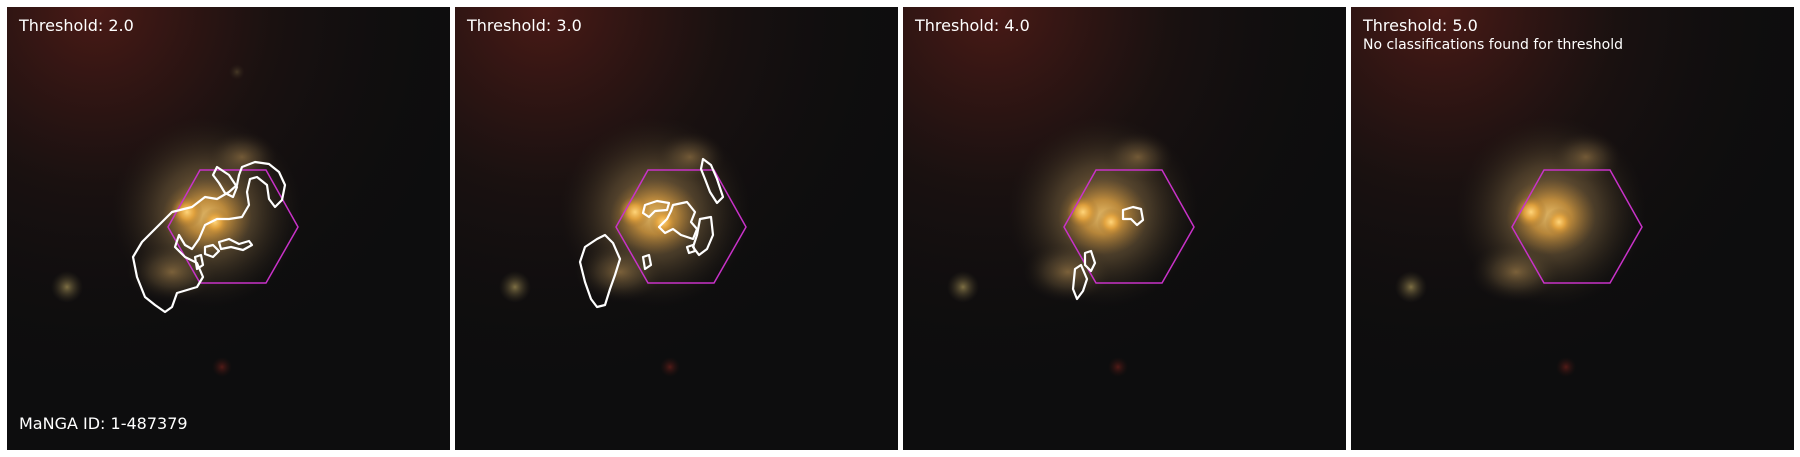 This screenshot has width=1800, height=457. Describe the element at coordinates (103, 423) in the screenshot. I see `manga-id-label: MaNGA ID: 1-487379` at that location.